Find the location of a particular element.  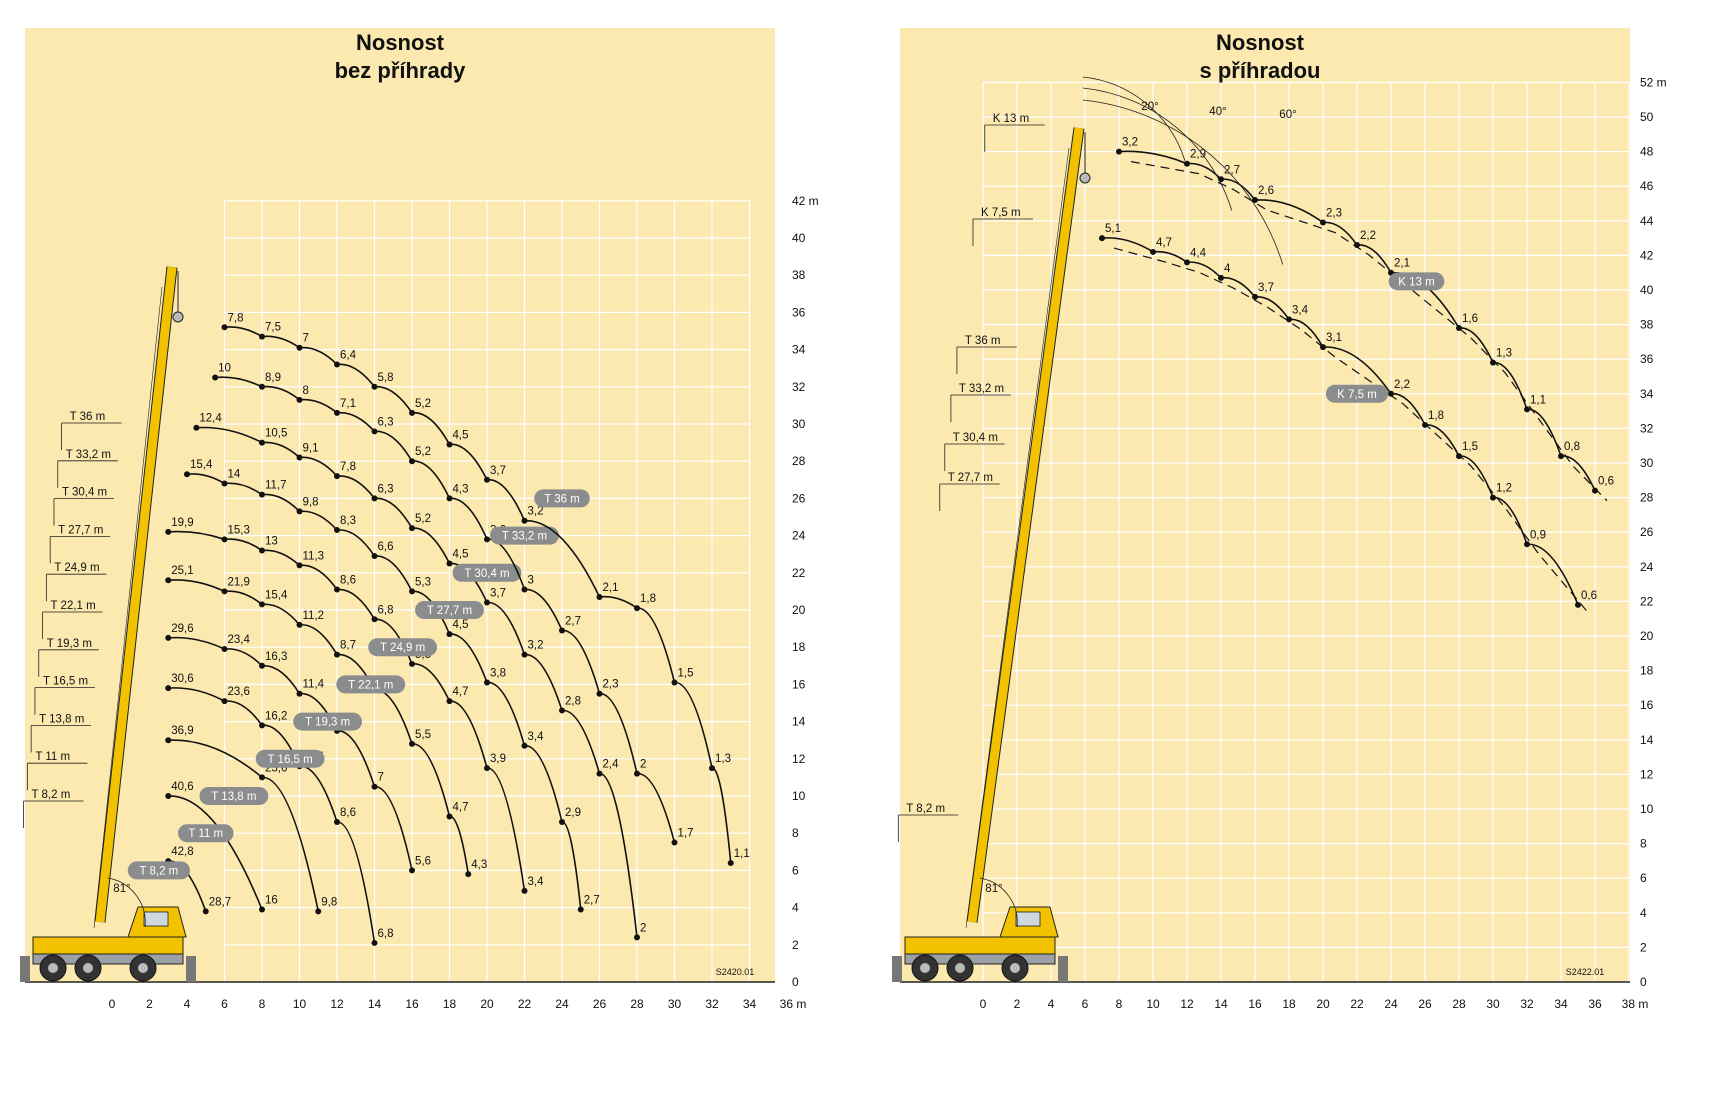

data-label: 30,6 is located at coordinates (182, 679).